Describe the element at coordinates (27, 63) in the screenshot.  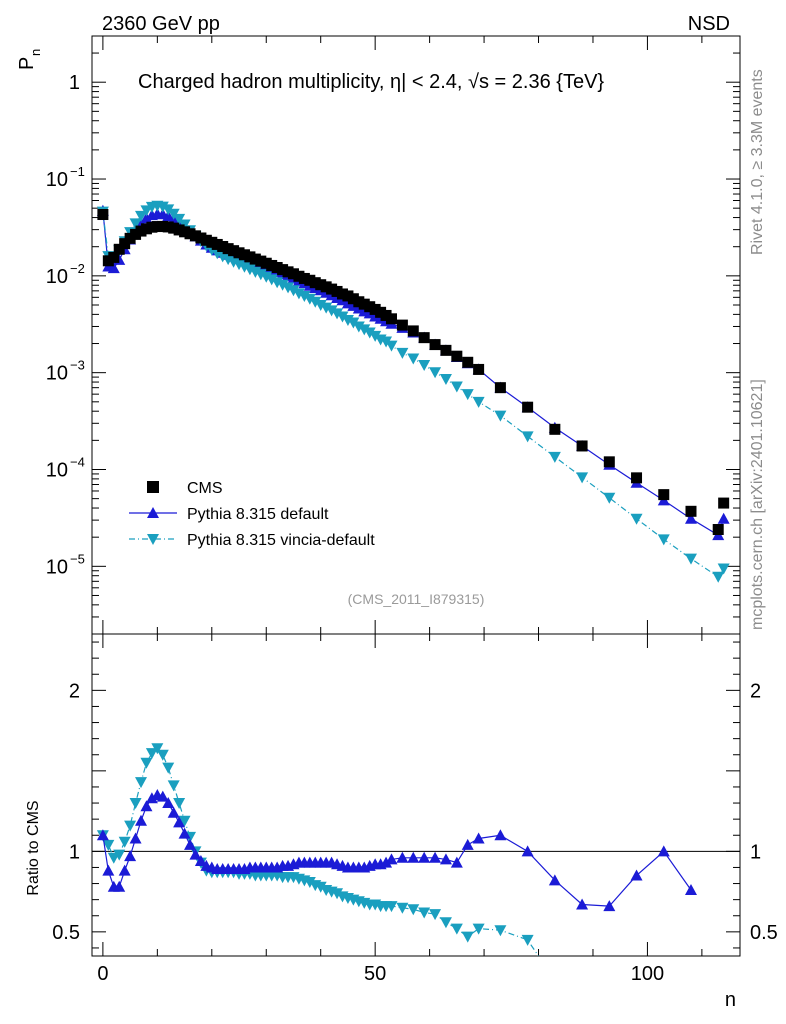
I see `main-ylabel: P` at that location.